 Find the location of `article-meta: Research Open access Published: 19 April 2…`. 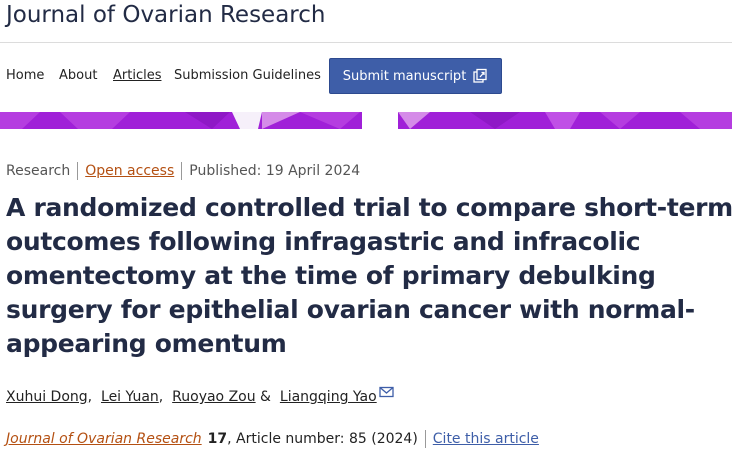

article-meta: Research Open access Published: 19 April 2… is located at coordinates (183, 171).